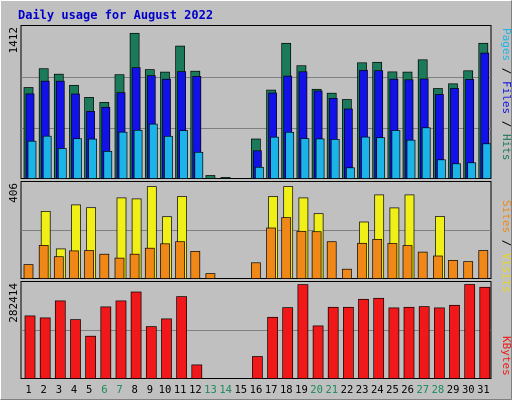 The width and height of the screenshot is (512, 400). I want to click on legend-hits: Hits, so click(506, 147).